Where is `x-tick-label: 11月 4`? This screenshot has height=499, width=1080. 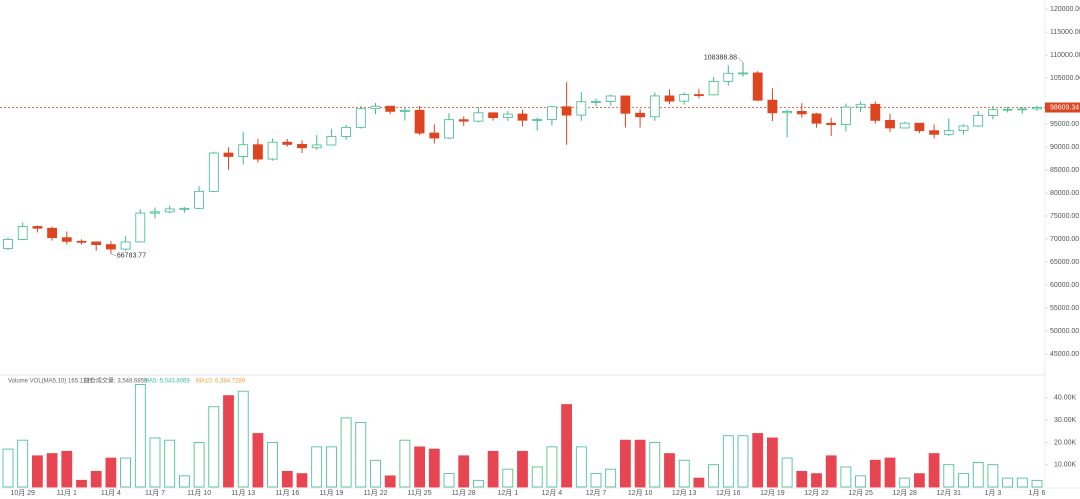 x-tick-label: 11月 4 is located at coordinates (111, 493).